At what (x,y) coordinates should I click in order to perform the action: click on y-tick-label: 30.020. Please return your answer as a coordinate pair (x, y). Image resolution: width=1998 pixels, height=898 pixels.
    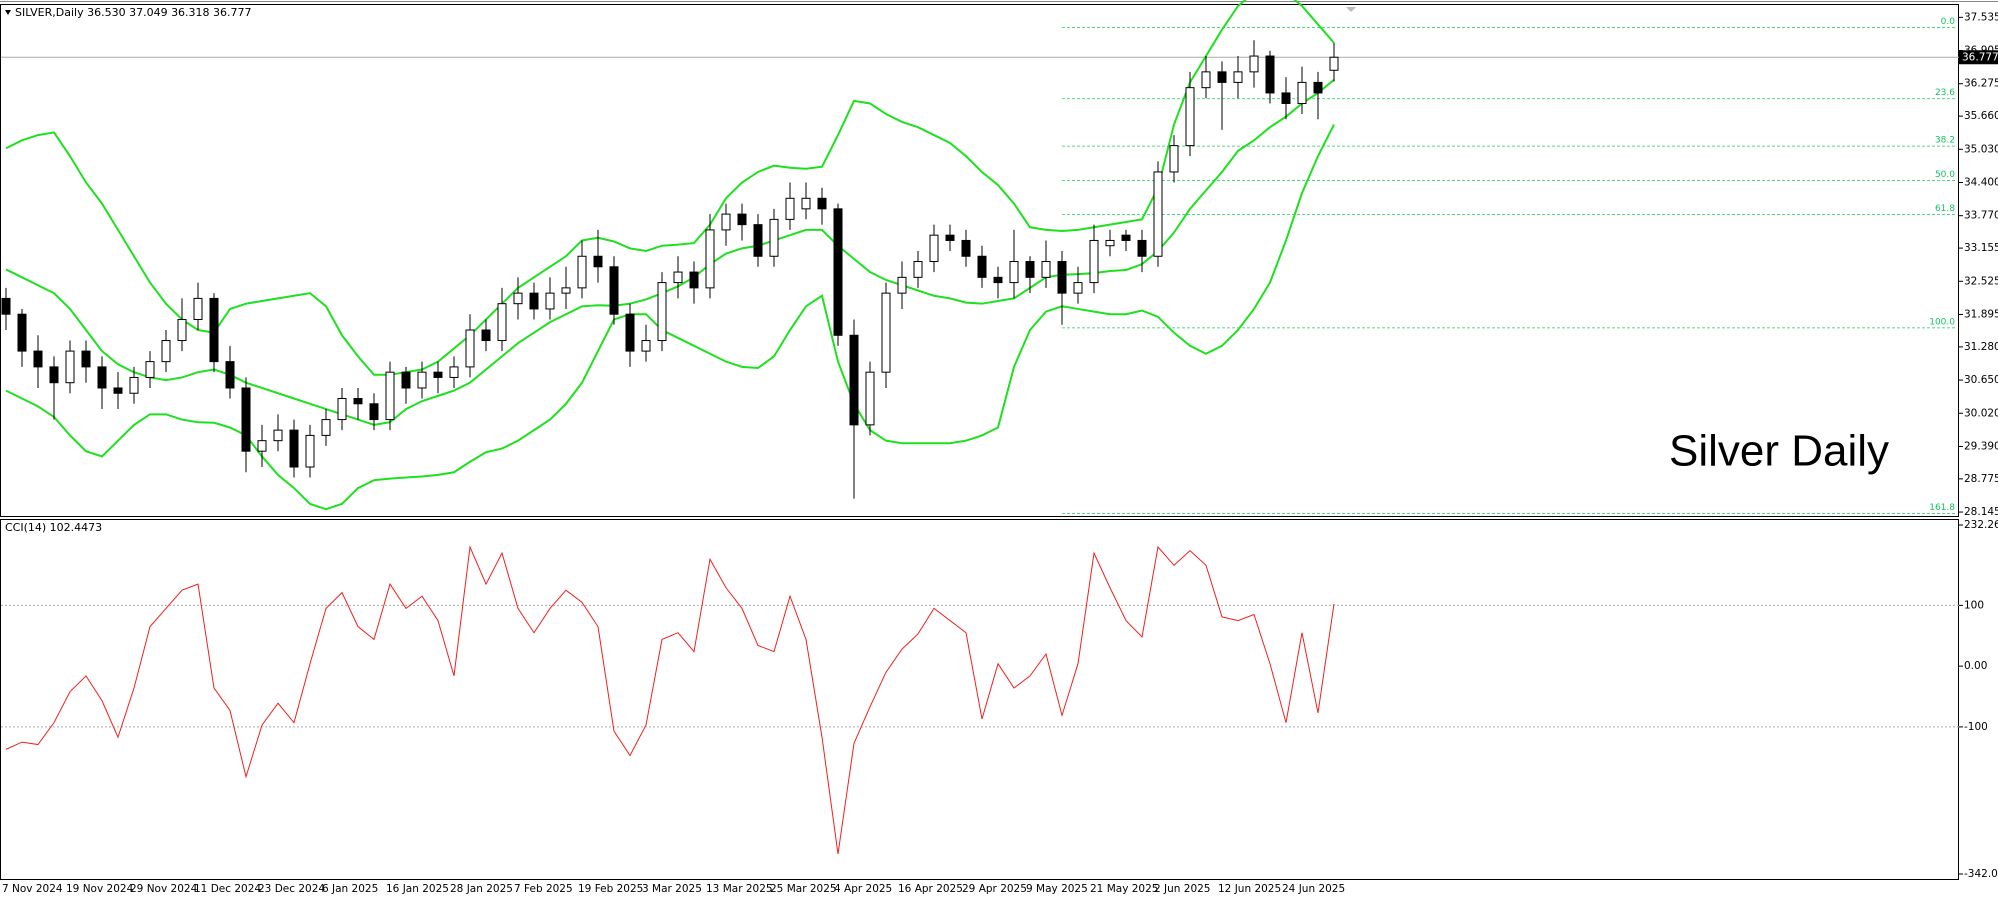
    Looking at the image, I should click on (1981, 413).